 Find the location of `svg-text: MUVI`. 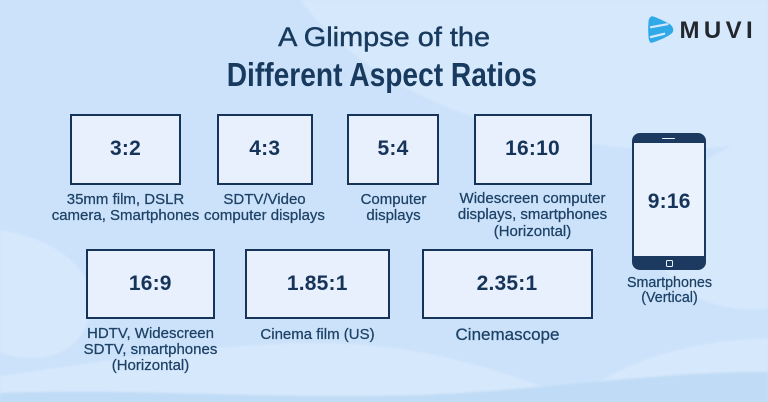

svg-text: MUVI is located at coordinates (719, 30).